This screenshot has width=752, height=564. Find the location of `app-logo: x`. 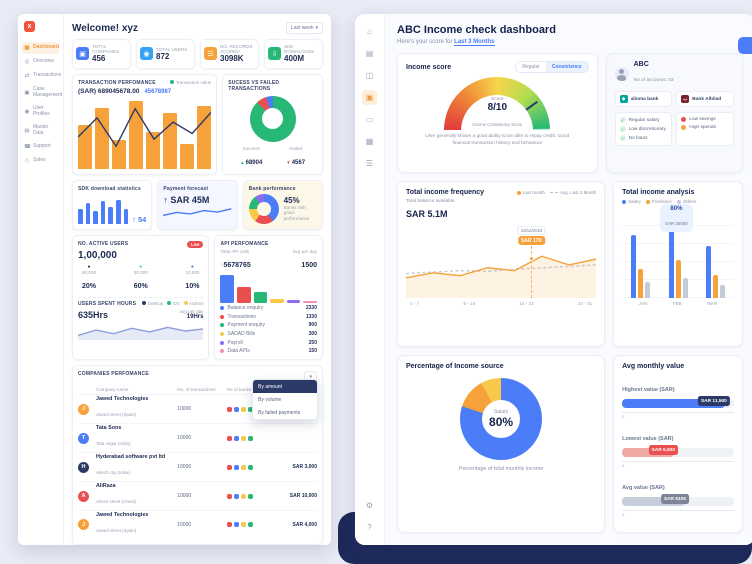

app-logo: x is located at coordinates (29, 26).